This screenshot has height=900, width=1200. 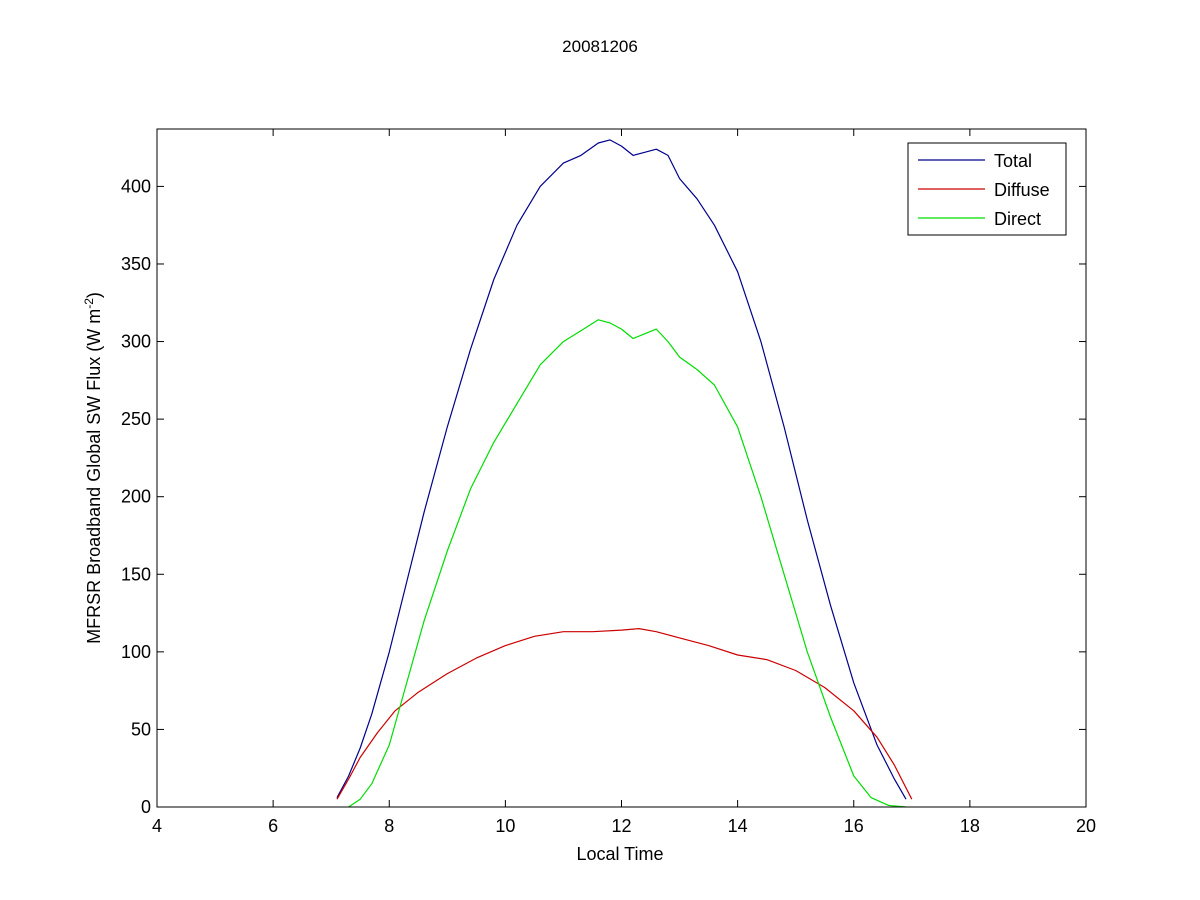 I want to click on x-tick-label: 20, so click(x=1086, y=826).